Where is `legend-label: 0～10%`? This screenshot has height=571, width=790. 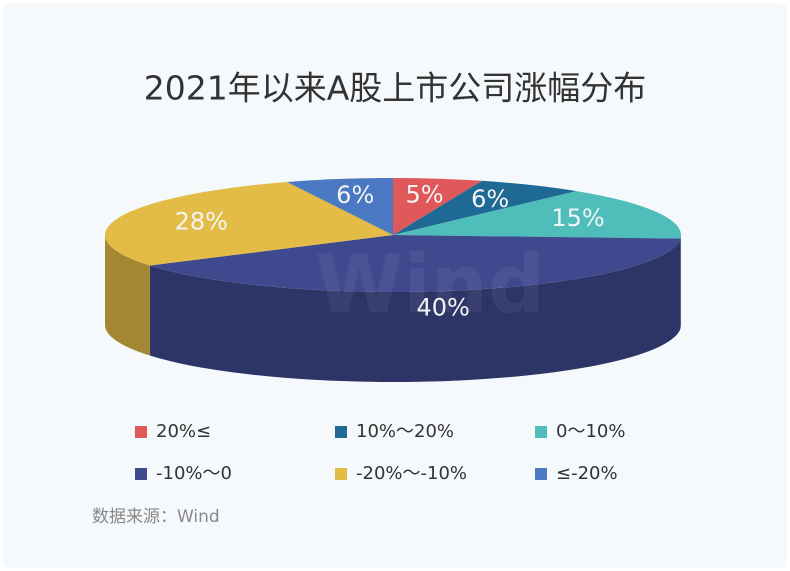
legend-label: 0～10% is located at coordinates (590, 431).